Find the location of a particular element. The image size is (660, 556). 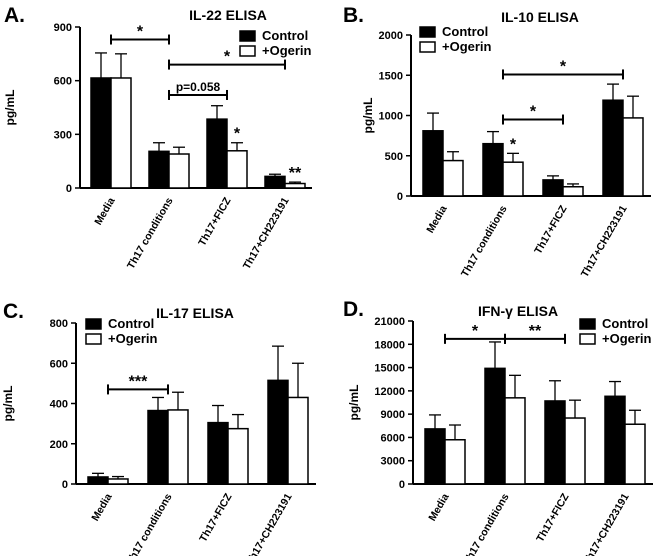

y-tick-label: 6000 is located at coordinates (393, 438).